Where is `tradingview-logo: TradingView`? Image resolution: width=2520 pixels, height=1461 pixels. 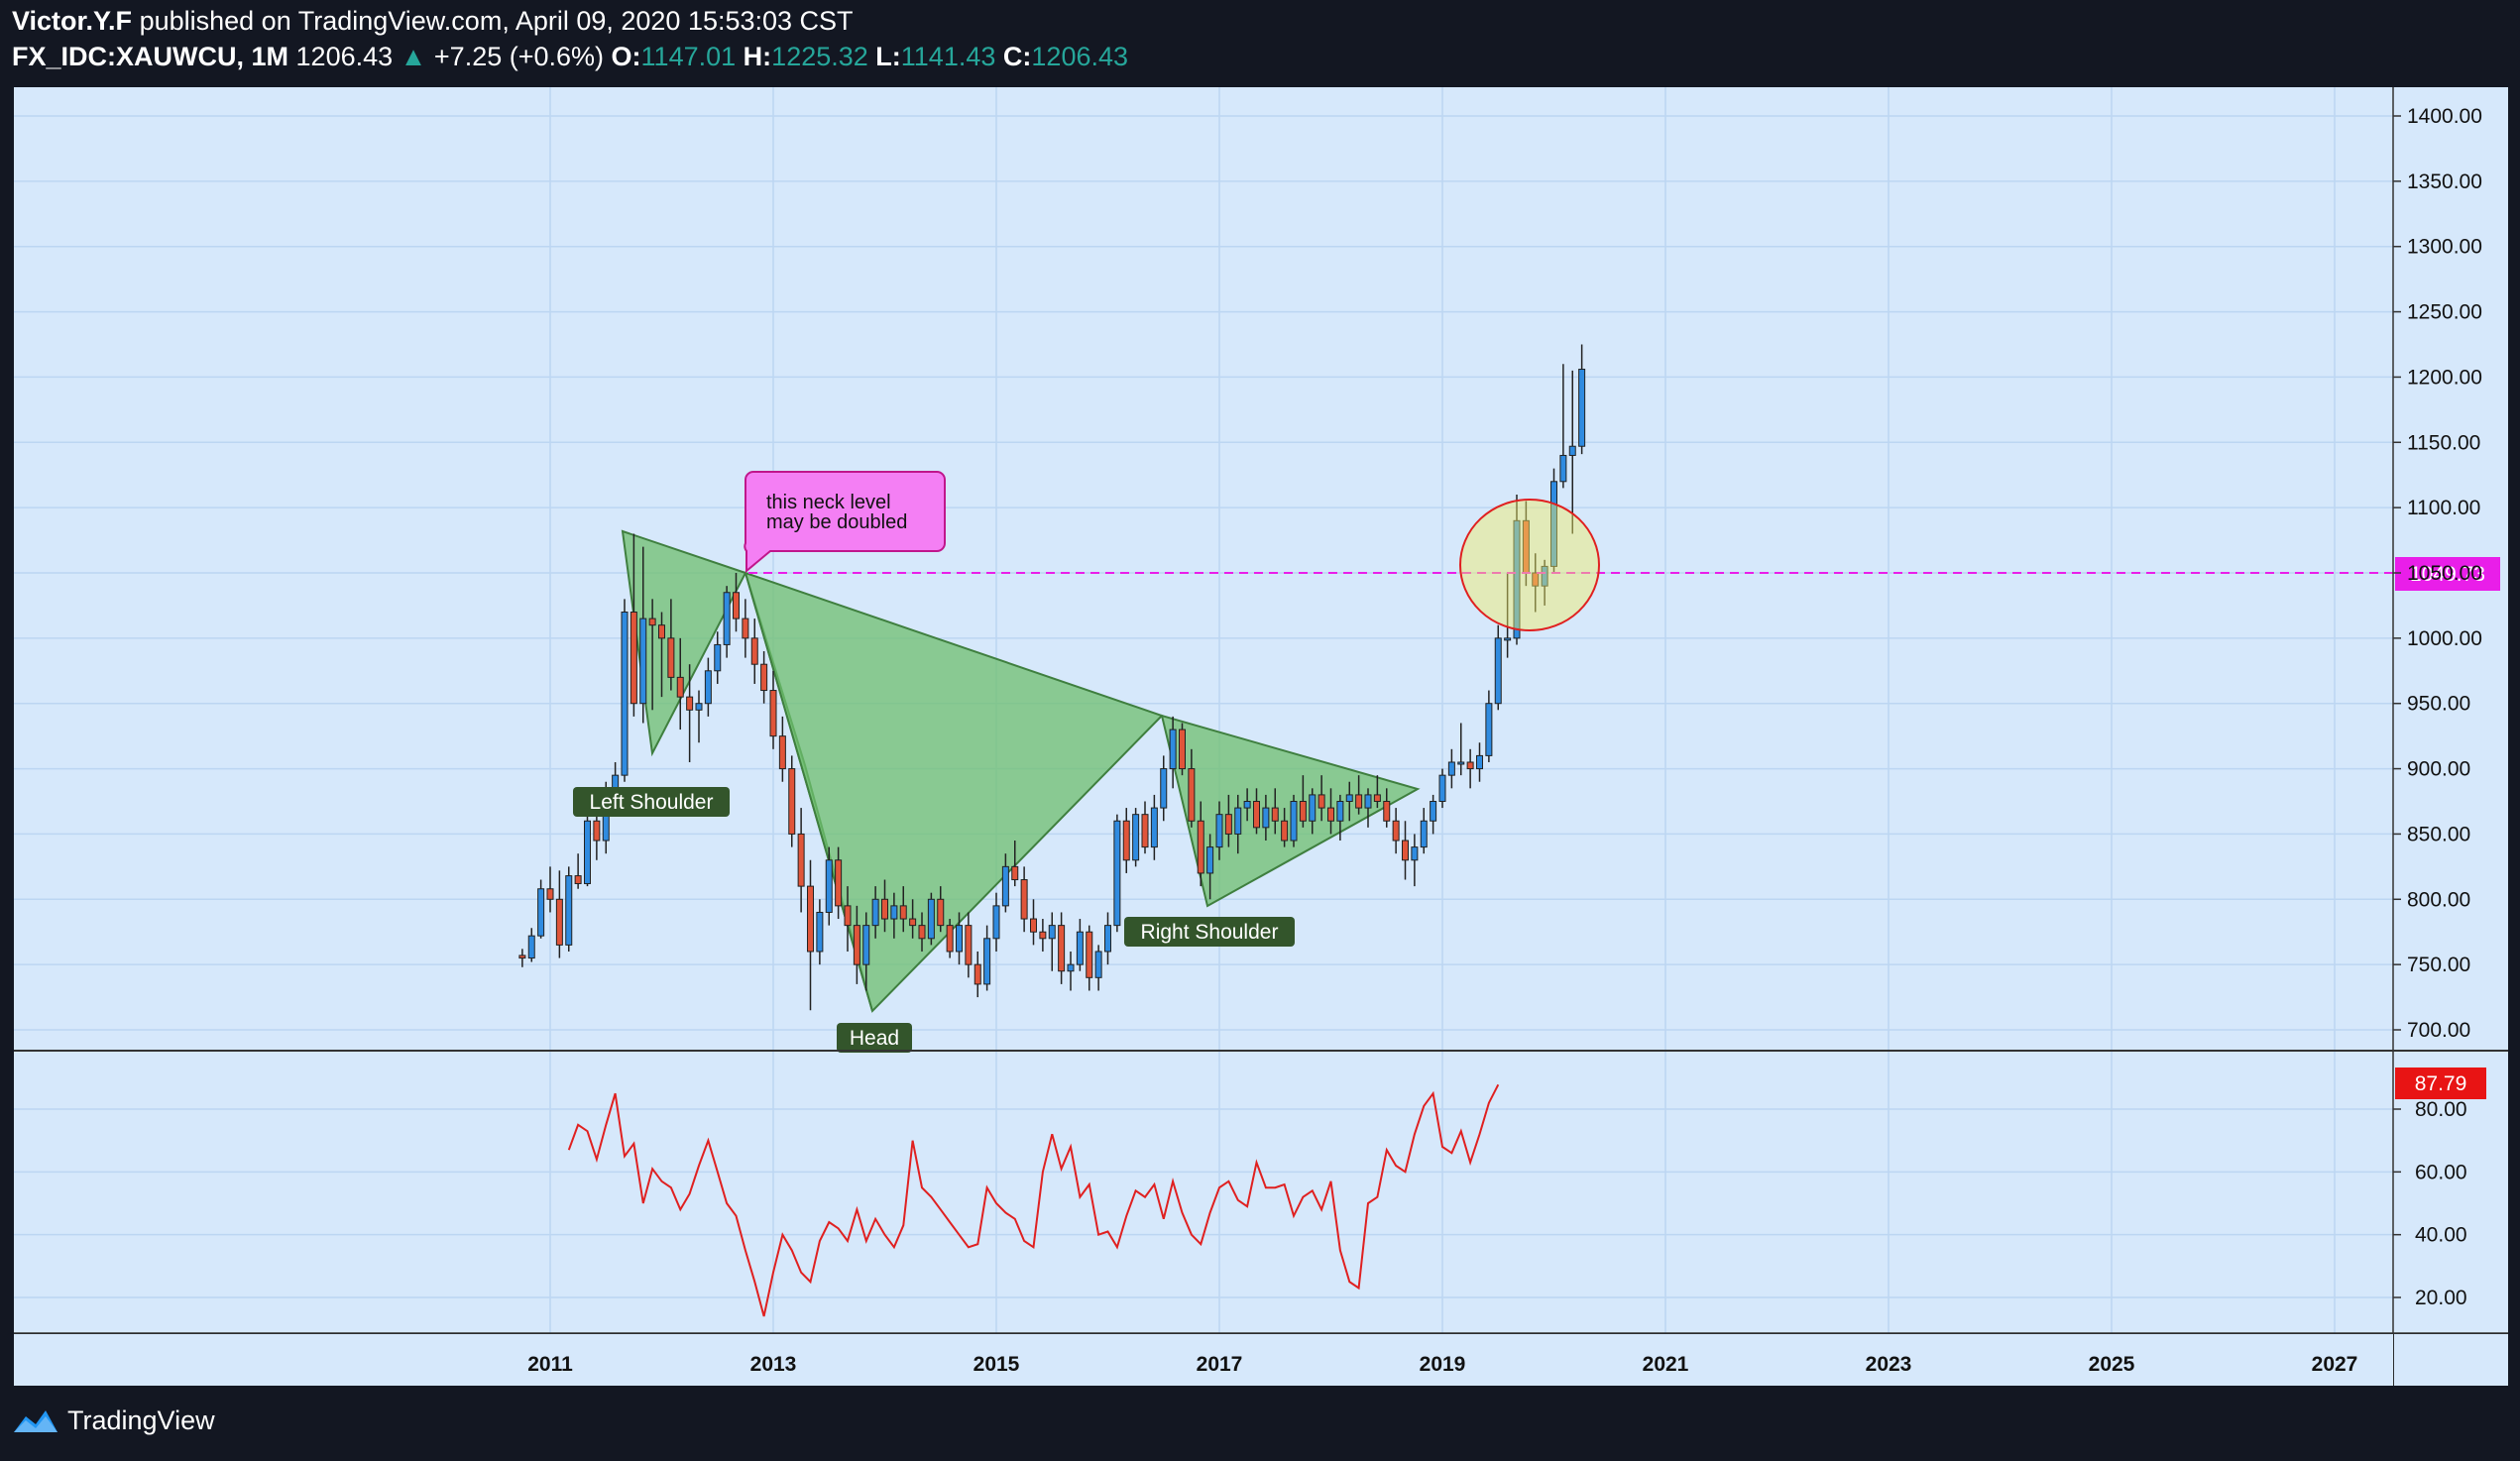 tradingview-logo: TradingView is located at coordinates (113, 1420).